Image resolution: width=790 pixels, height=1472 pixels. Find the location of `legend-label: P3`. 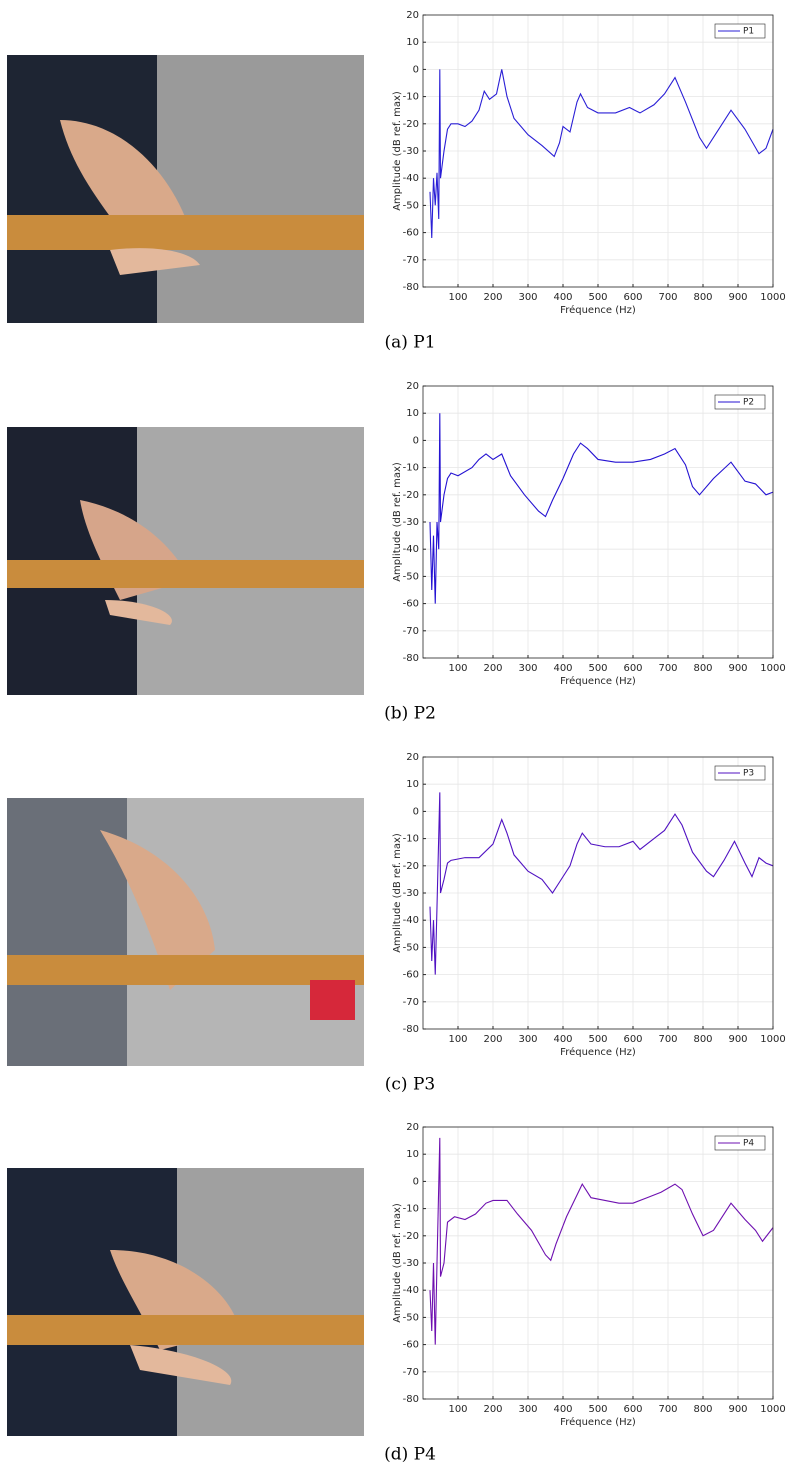

legend-label: P3 is located at coordinates (748, 774).